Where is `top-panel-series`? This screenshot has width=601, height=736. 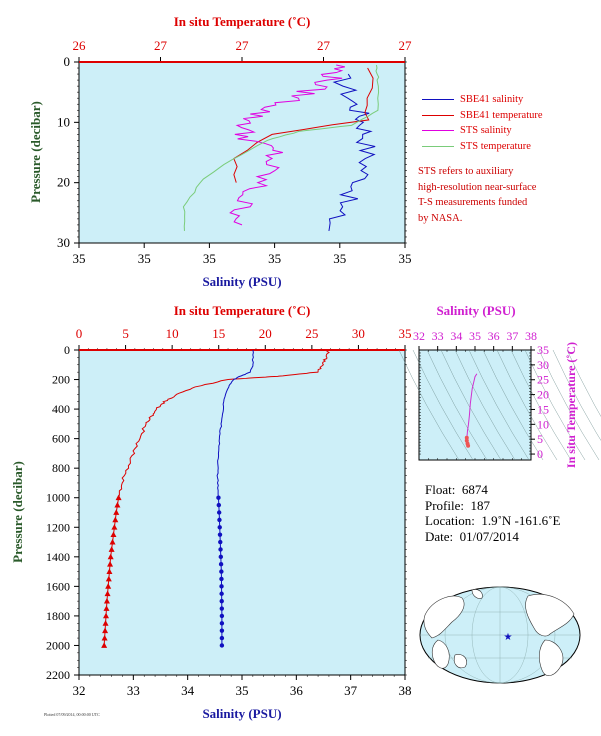 top-panel-series is located at coordinates (242, 146).